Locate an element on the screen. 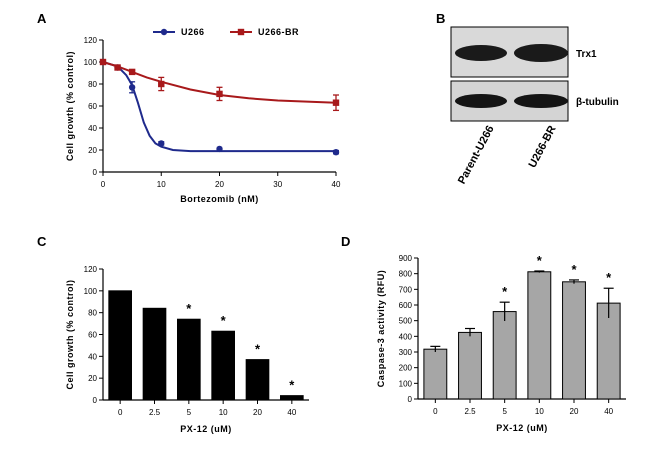  legend-a: U266 U266-BR is located at coordinates (226, 32).